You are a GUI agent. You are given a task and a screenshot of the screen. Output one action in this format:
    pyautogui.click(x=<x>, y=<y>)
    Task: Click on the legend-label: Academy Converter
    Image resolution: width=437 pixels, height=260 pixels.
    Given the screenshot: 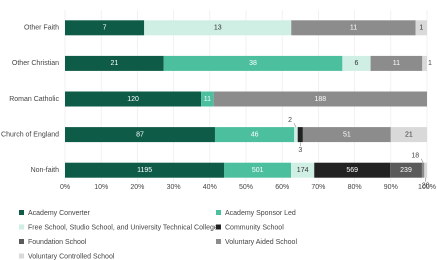 What is the action you would take?
    pyautogui.click(x=59, y=213)
    